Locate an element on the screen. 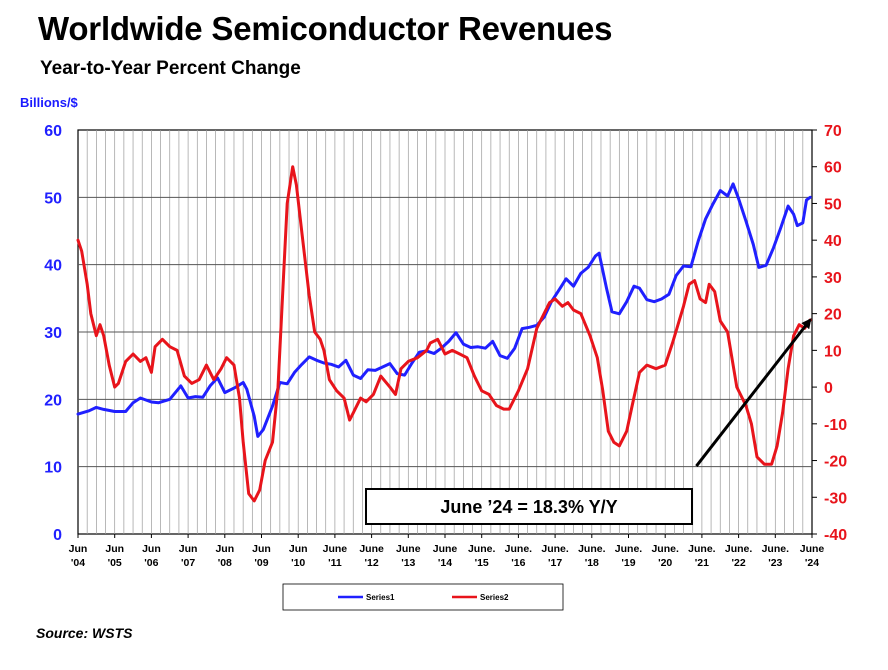  right-axis-tick-label: -10 is located at coordinates (835, 425).